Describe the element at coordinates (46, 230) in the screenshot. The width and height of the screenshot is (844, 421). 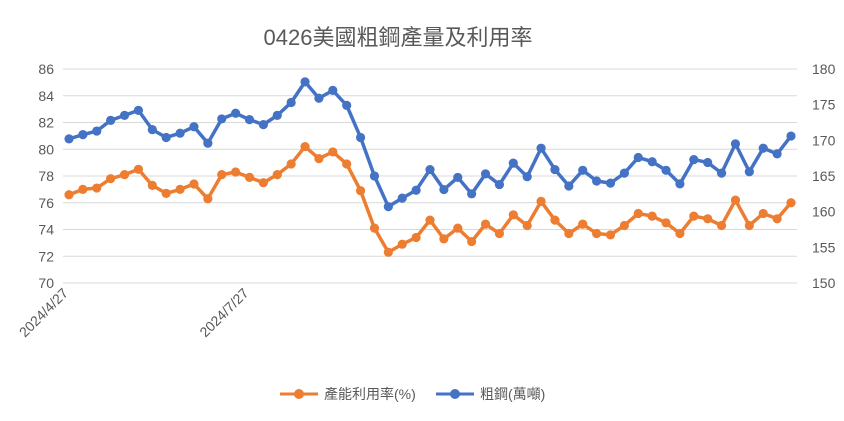
I see `y-left-tick-label: 74` at that location.